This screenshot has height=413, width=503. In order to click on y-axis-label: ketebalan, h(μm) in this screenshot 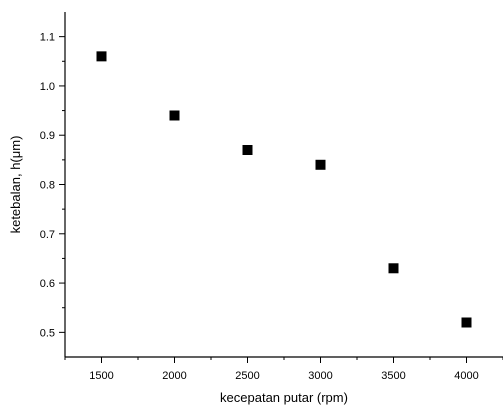, I will do `click(15, 185)`.